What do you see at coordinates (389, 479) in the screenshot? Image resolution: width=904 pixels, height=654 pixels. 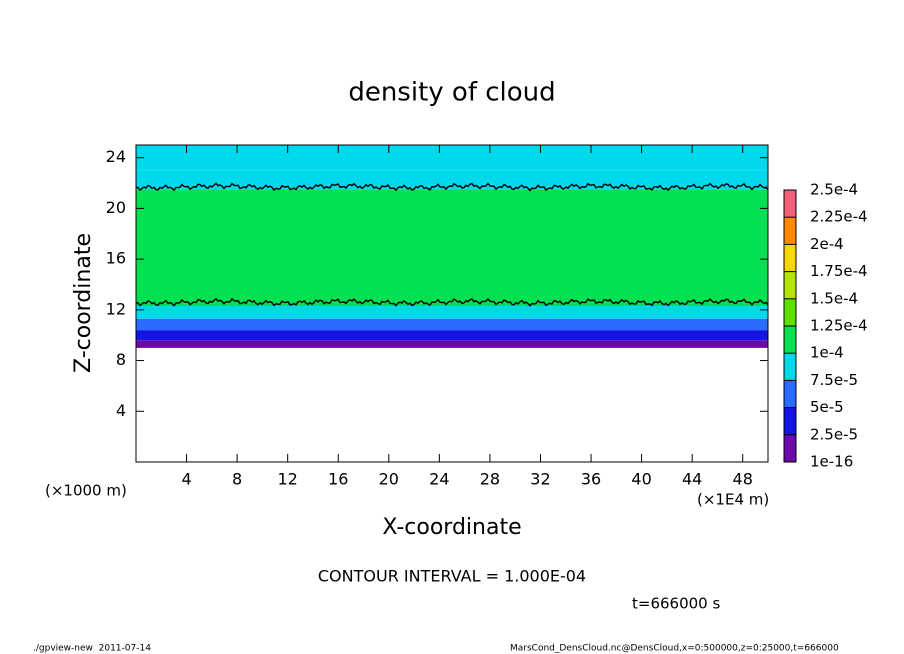 I see `x-tick-label: 20` at bounding box center [389, 479].